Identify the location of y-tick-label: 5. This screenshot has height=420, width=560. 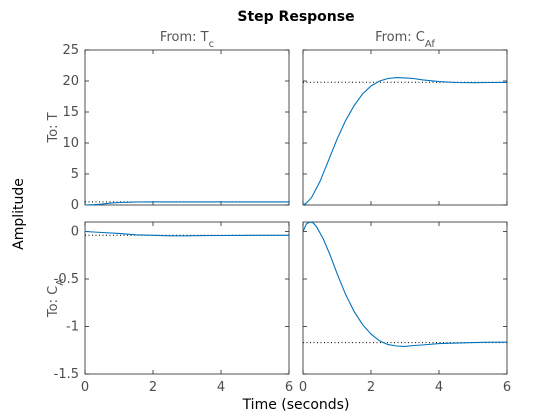
(75, 174).